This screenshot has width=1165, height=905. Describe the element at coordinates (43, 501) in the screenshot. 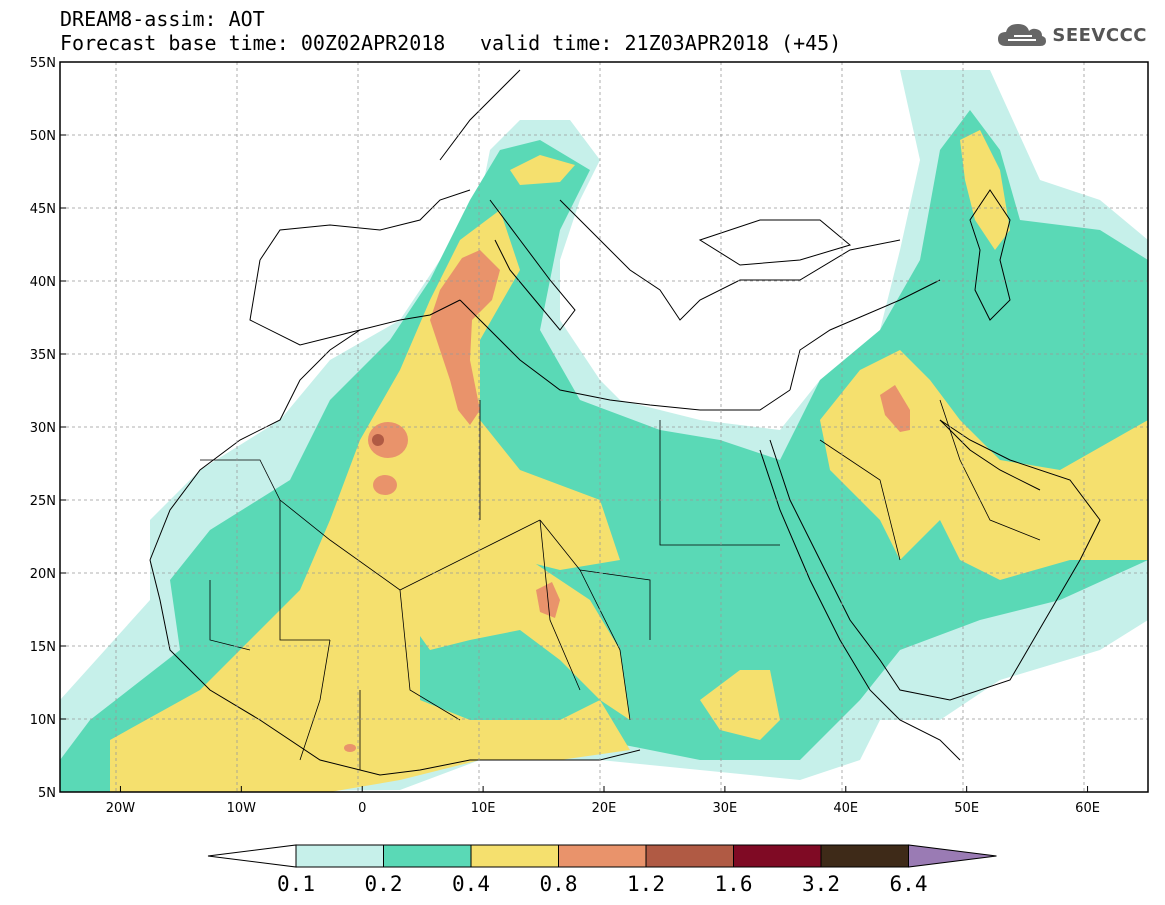

I see `lat-label-25N: 25N` at that location.